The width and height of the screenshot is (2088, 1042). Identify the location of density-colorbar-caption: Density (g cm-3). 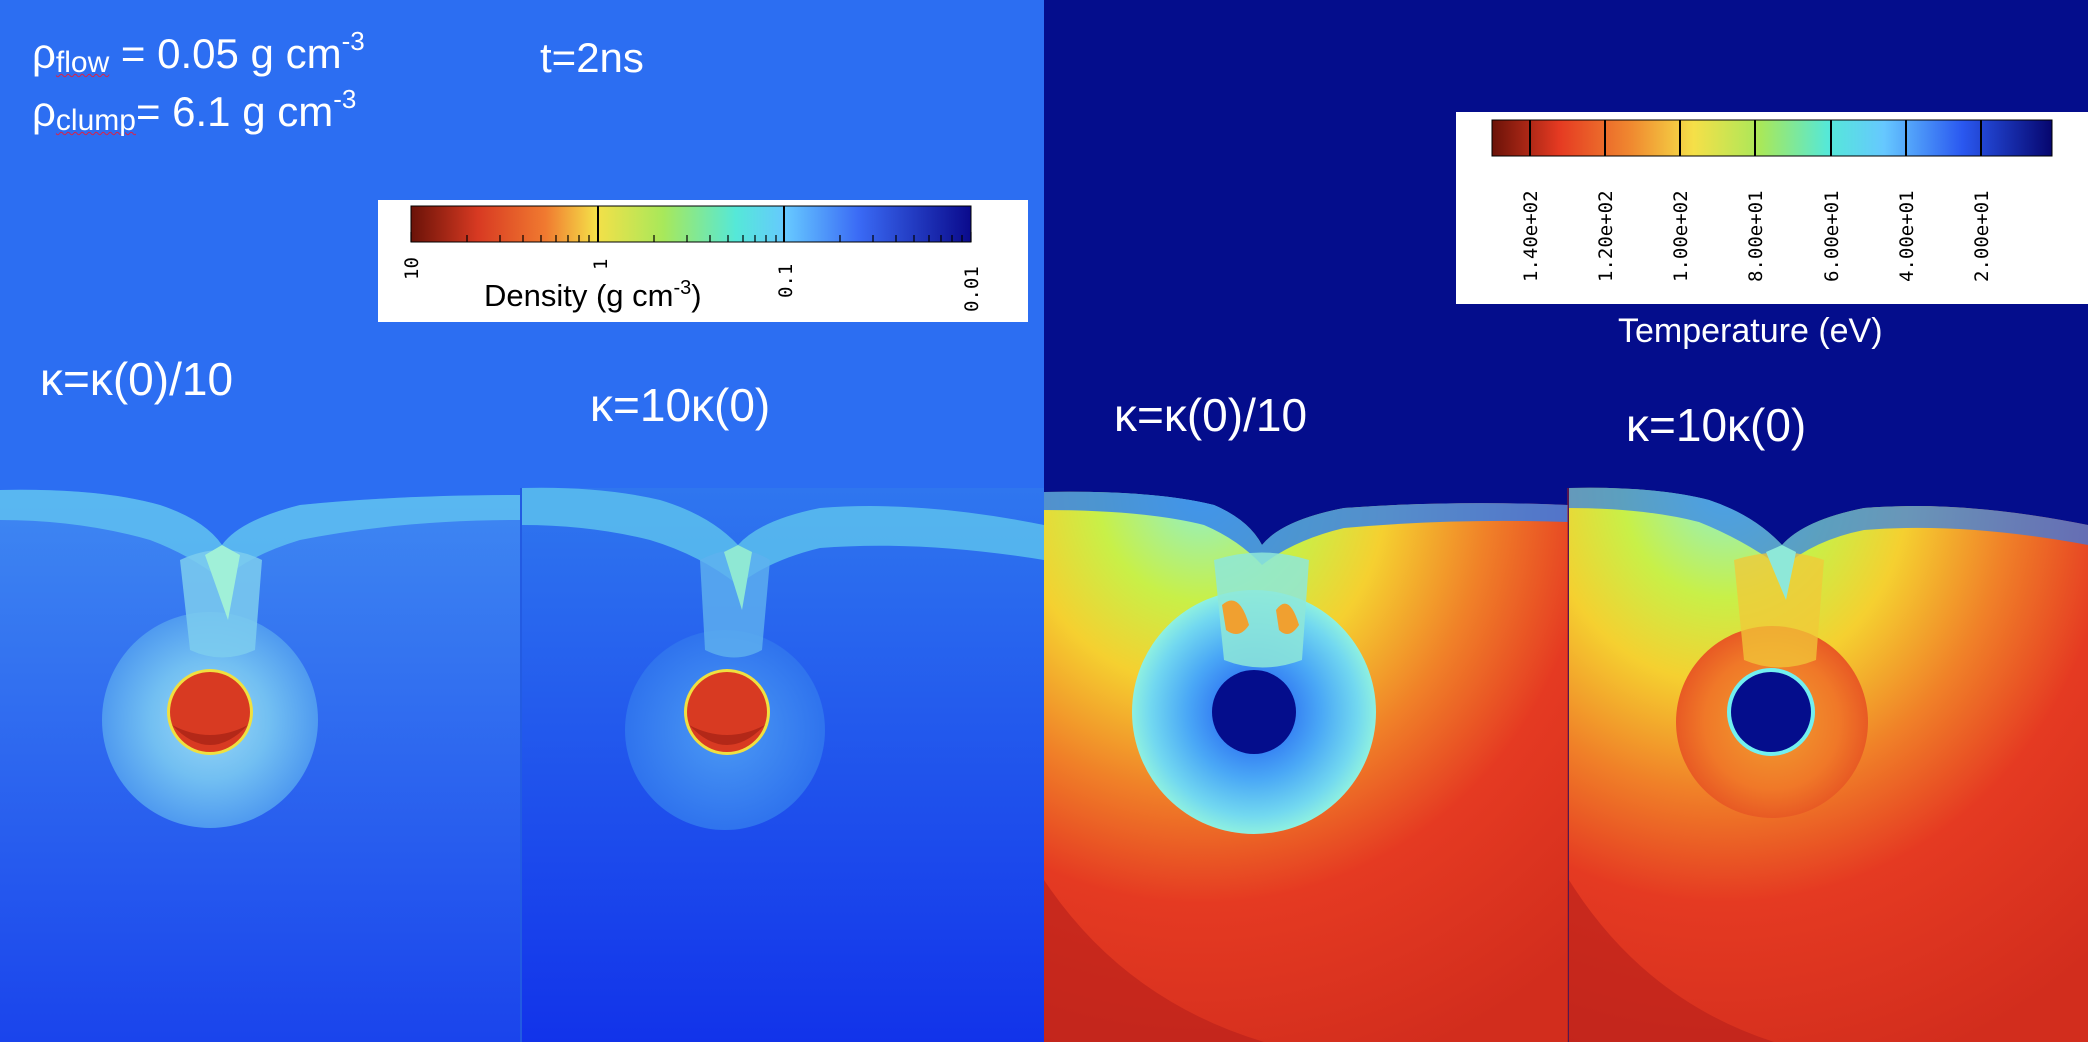
(593, 295).